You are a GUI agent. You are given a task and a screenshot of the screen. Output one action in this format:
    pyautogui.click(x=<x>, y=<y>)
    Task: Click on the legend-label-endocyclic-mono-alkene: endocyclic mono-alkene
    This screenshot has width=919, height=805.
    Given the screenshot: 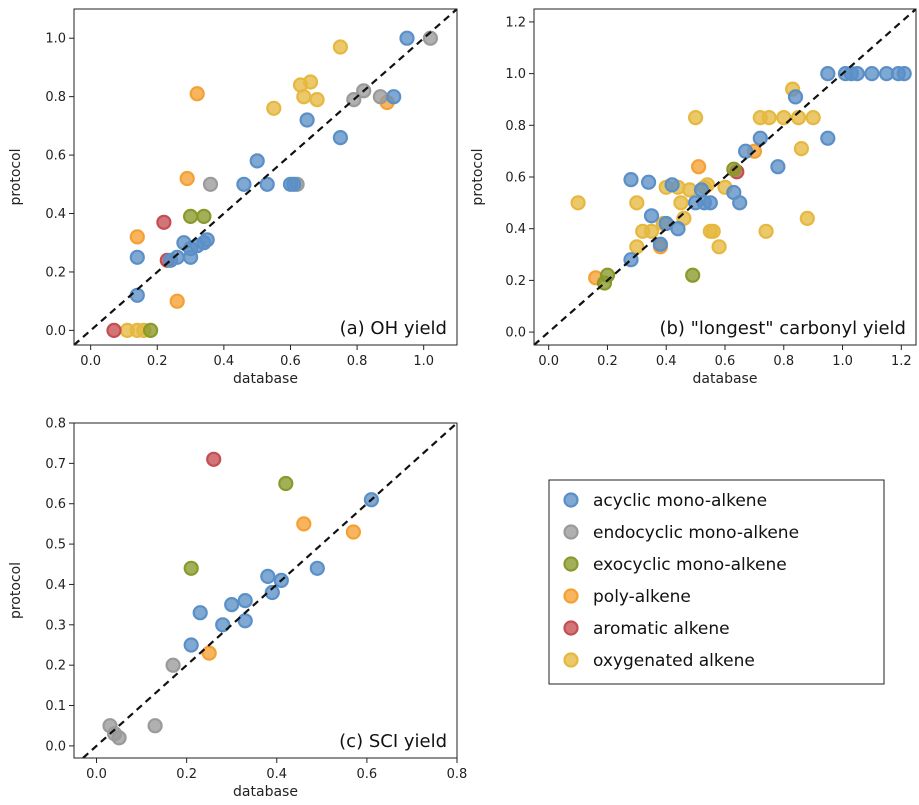 What is the action you would take?
    pyautogui.click(x=696, y=533)
    